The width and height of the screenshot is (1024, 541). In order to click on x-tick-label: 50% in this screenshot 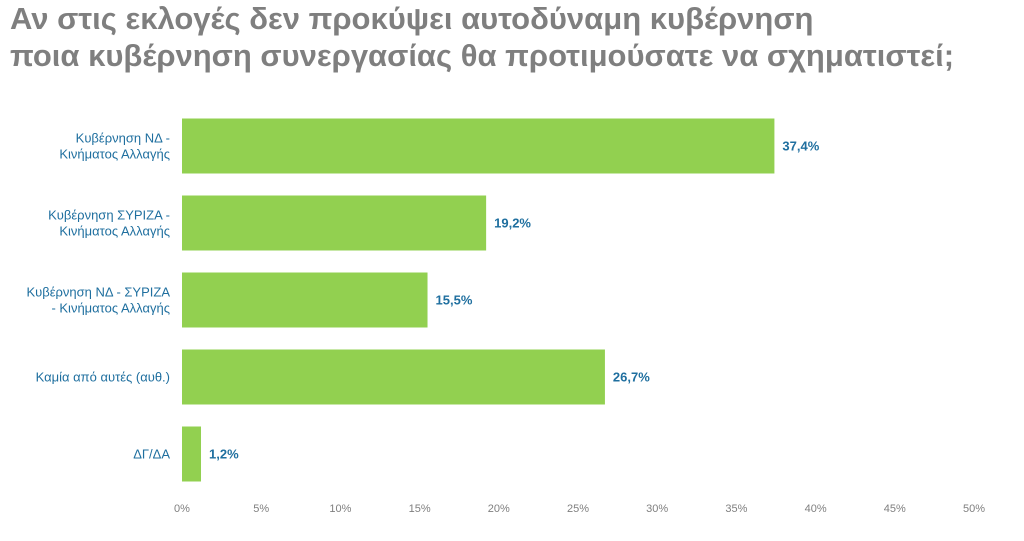, I will do `click(974, 509)`.